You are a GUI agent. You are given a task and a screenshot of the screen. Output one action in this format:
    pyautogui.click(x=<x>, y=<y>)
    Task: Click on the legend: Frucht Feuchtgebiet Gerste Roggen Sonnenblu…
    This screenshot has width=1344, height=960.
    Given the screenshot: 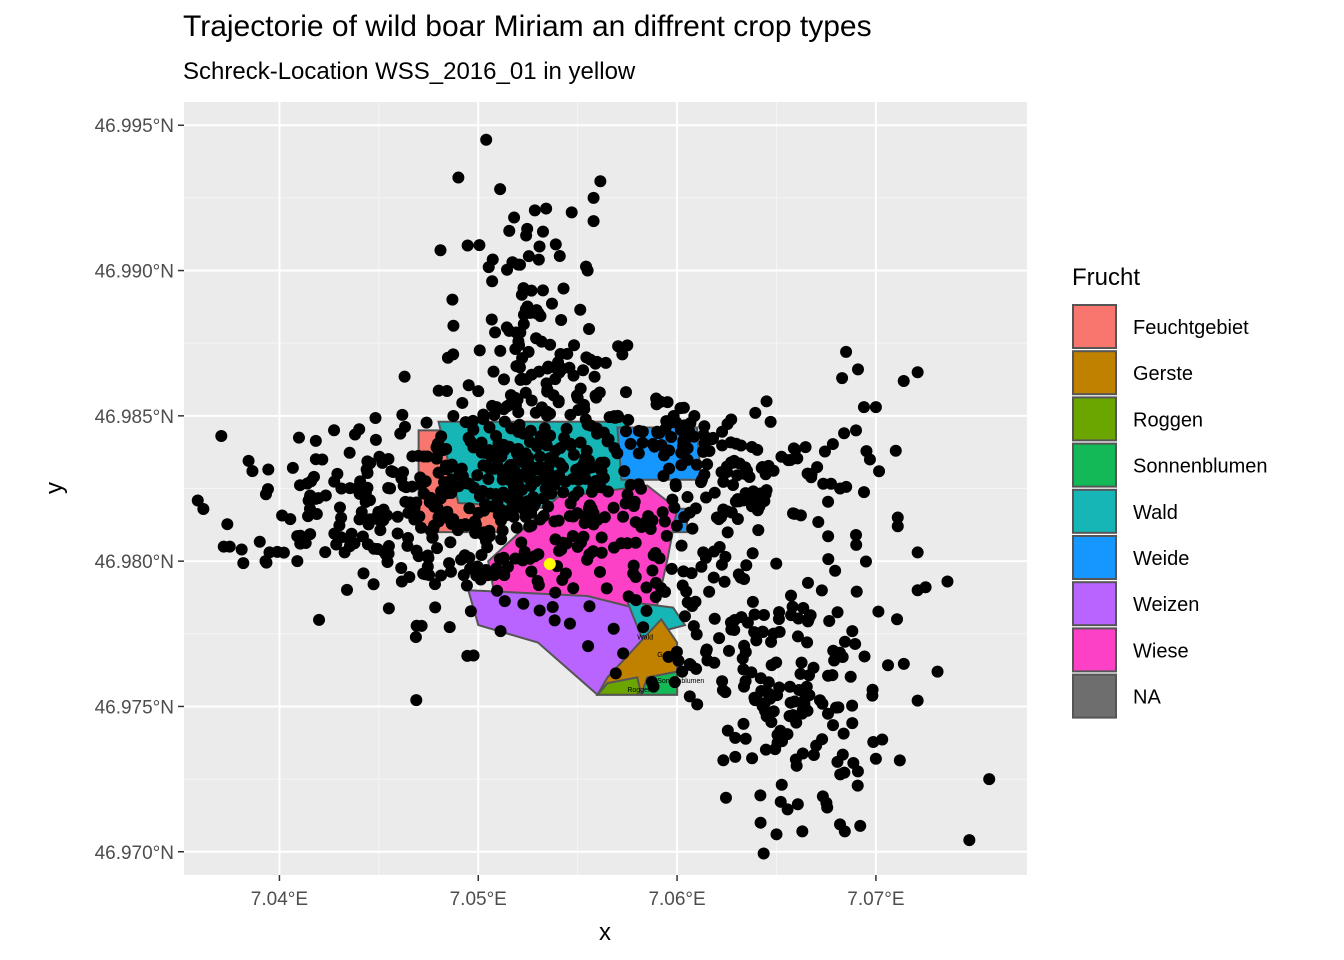 What is the action you would take?
    pyautogui.click(x=1170, y=491)
    